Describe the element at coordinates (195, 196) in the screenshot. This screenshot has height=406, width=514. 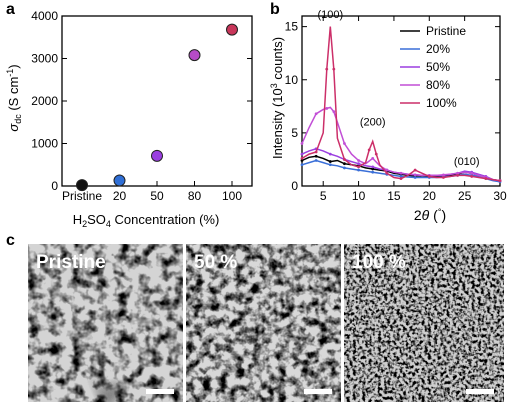
I see `x-tick-label: 80` at that location.